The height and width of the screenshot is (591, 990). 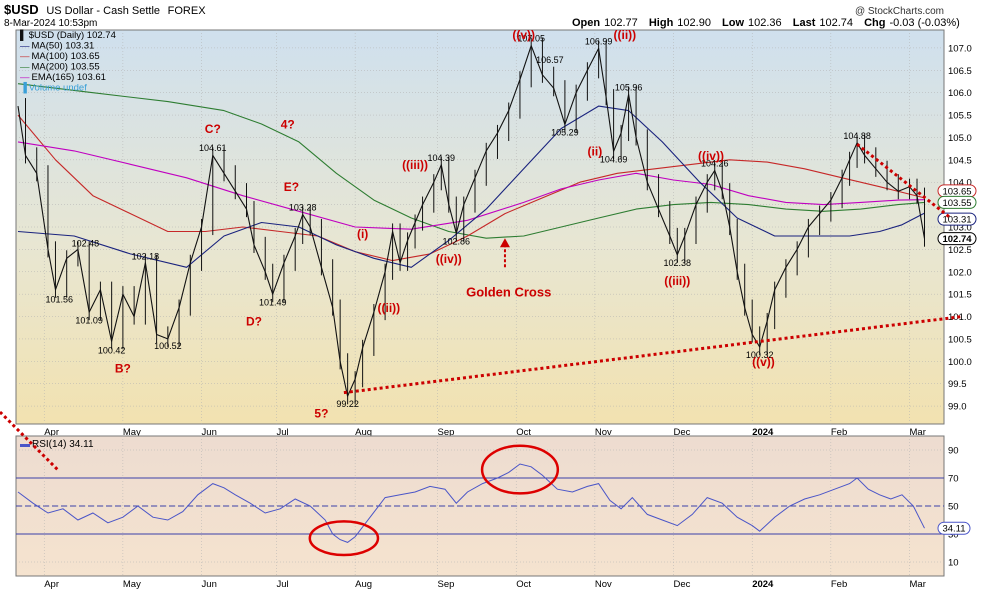 I want to click on series-line-ema165, so click(x=471, y=185).